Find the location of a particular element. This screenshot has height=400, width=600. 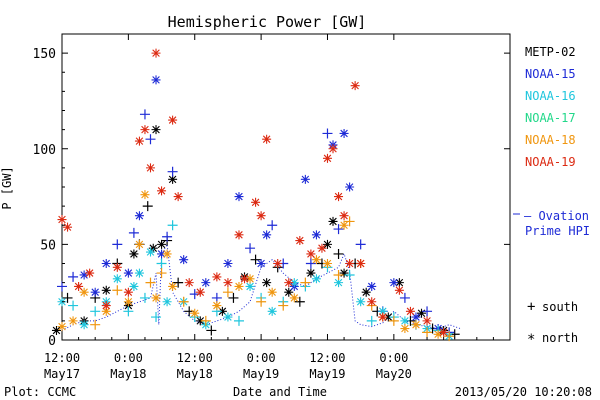

footer-credit: Plot: CCMC is located at coordinates (40, 392).